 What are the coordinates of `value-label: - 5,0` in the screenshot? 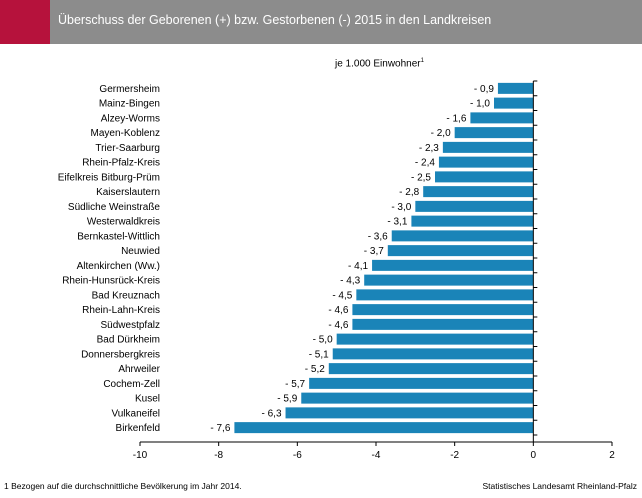 It's located at (323, 340).